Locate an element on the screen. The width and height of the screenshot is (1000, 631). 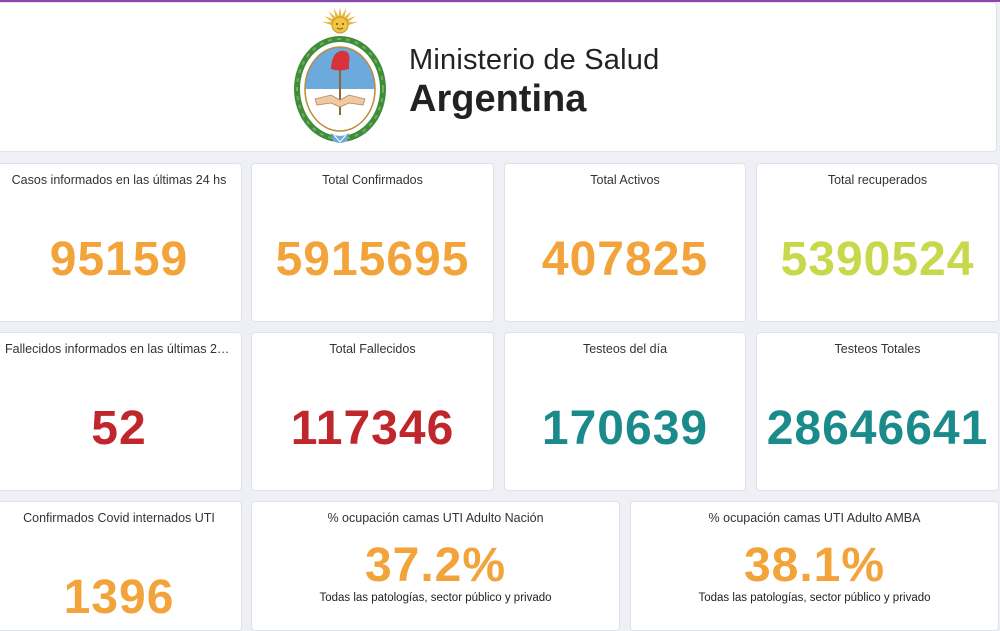
card-total-activos: Total Activos 407825 is located at coordinates (625, 242).